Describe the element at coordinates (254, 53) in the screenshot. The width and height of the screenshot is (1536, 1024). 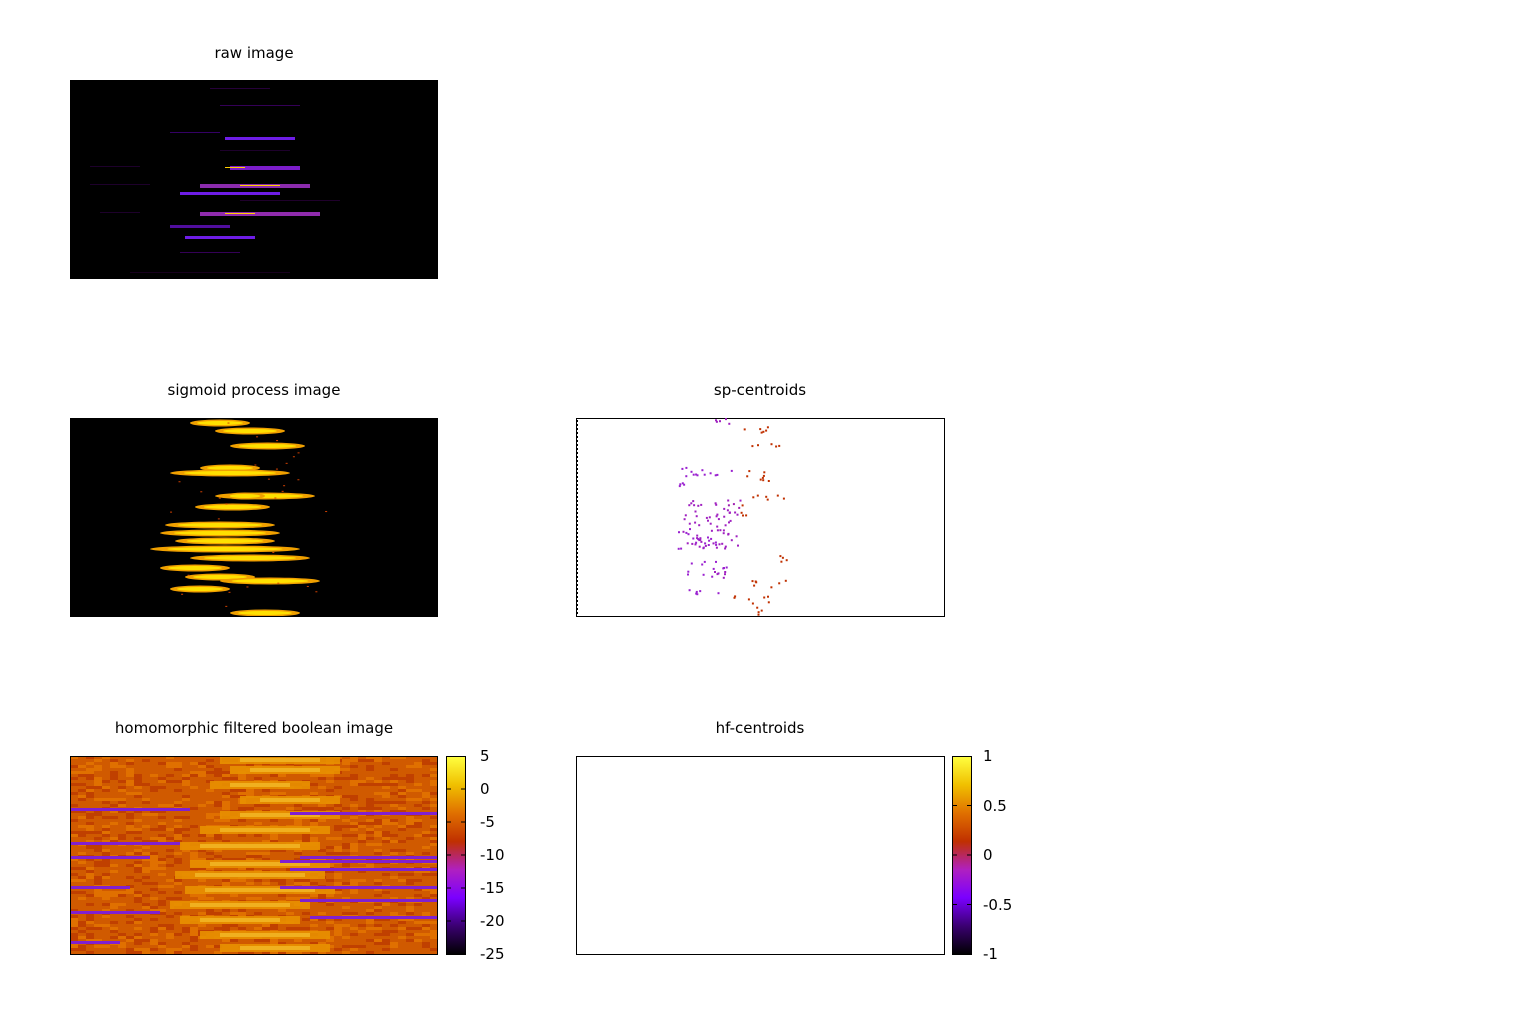
I see `raw-image-title: raw image` at that location.